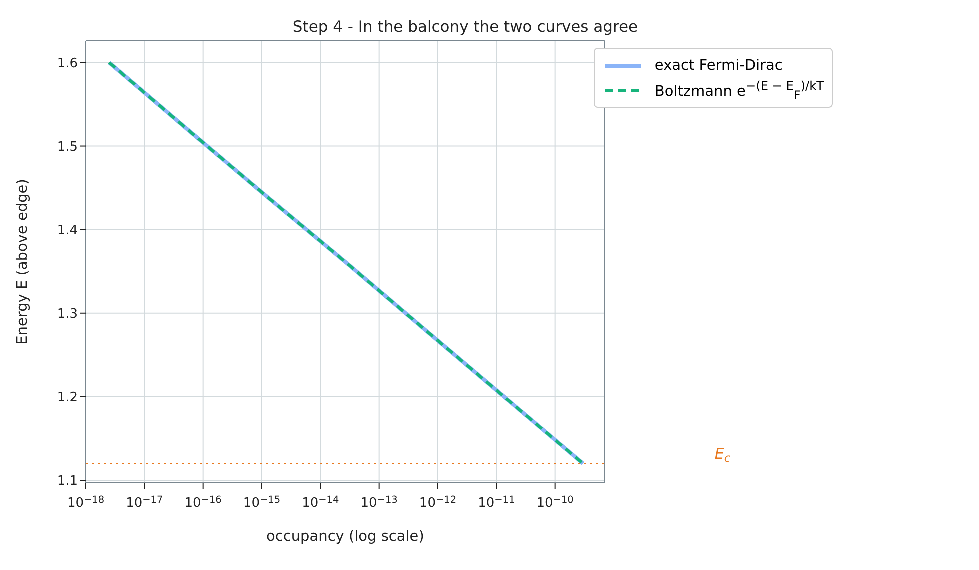  What do you see at coordinates (67, 64) in the screenshot?
I see `y-tick-label: 1.6` at bounding box center [67, 64].